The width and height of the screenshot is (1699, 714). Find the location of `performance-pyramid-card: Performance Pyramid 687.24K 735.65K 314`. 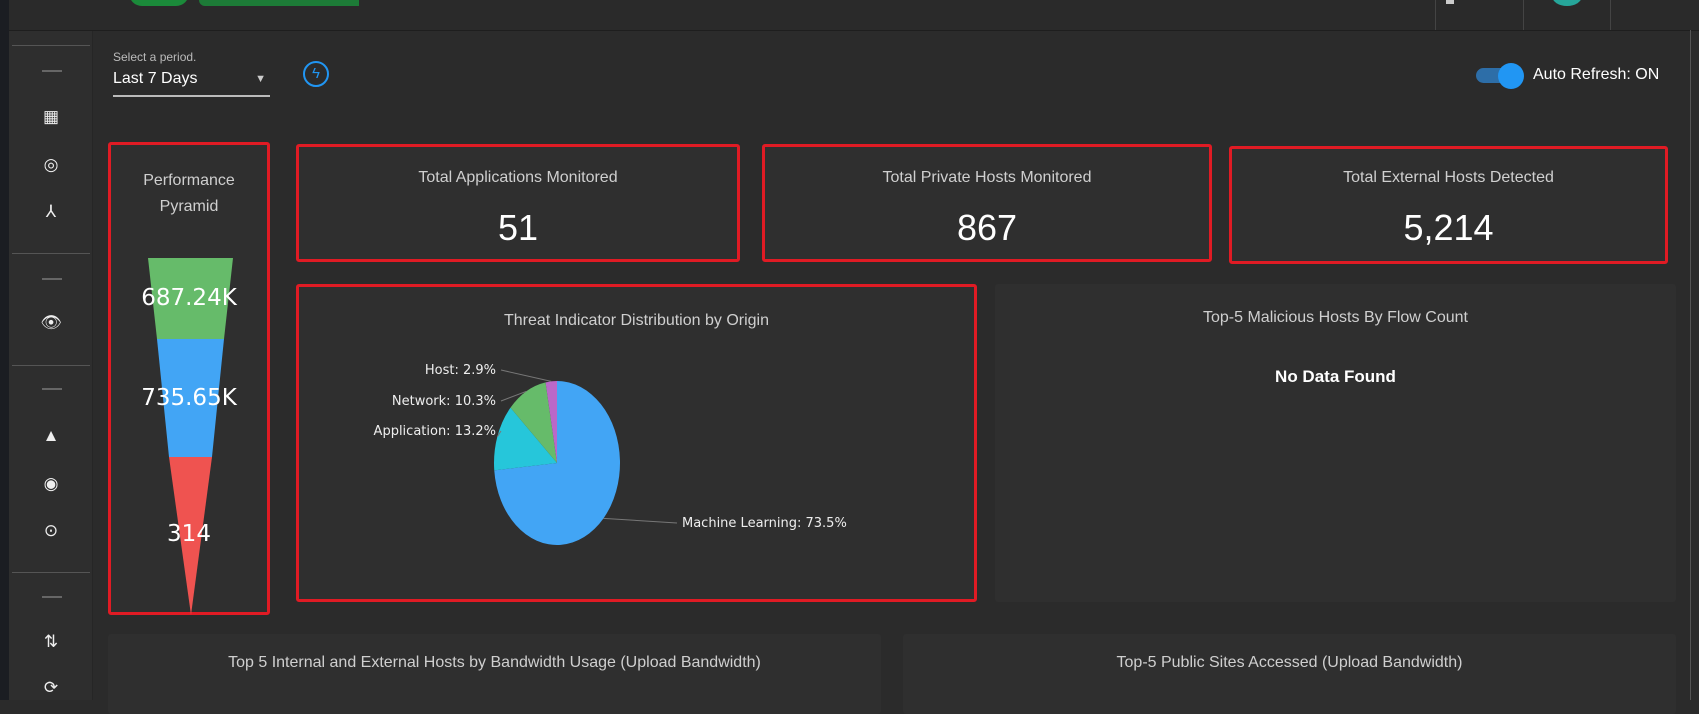

performance-pyramid-card: Performance Pyramid 687.24K 735.65K 314 is located at coordinates (189, 378).